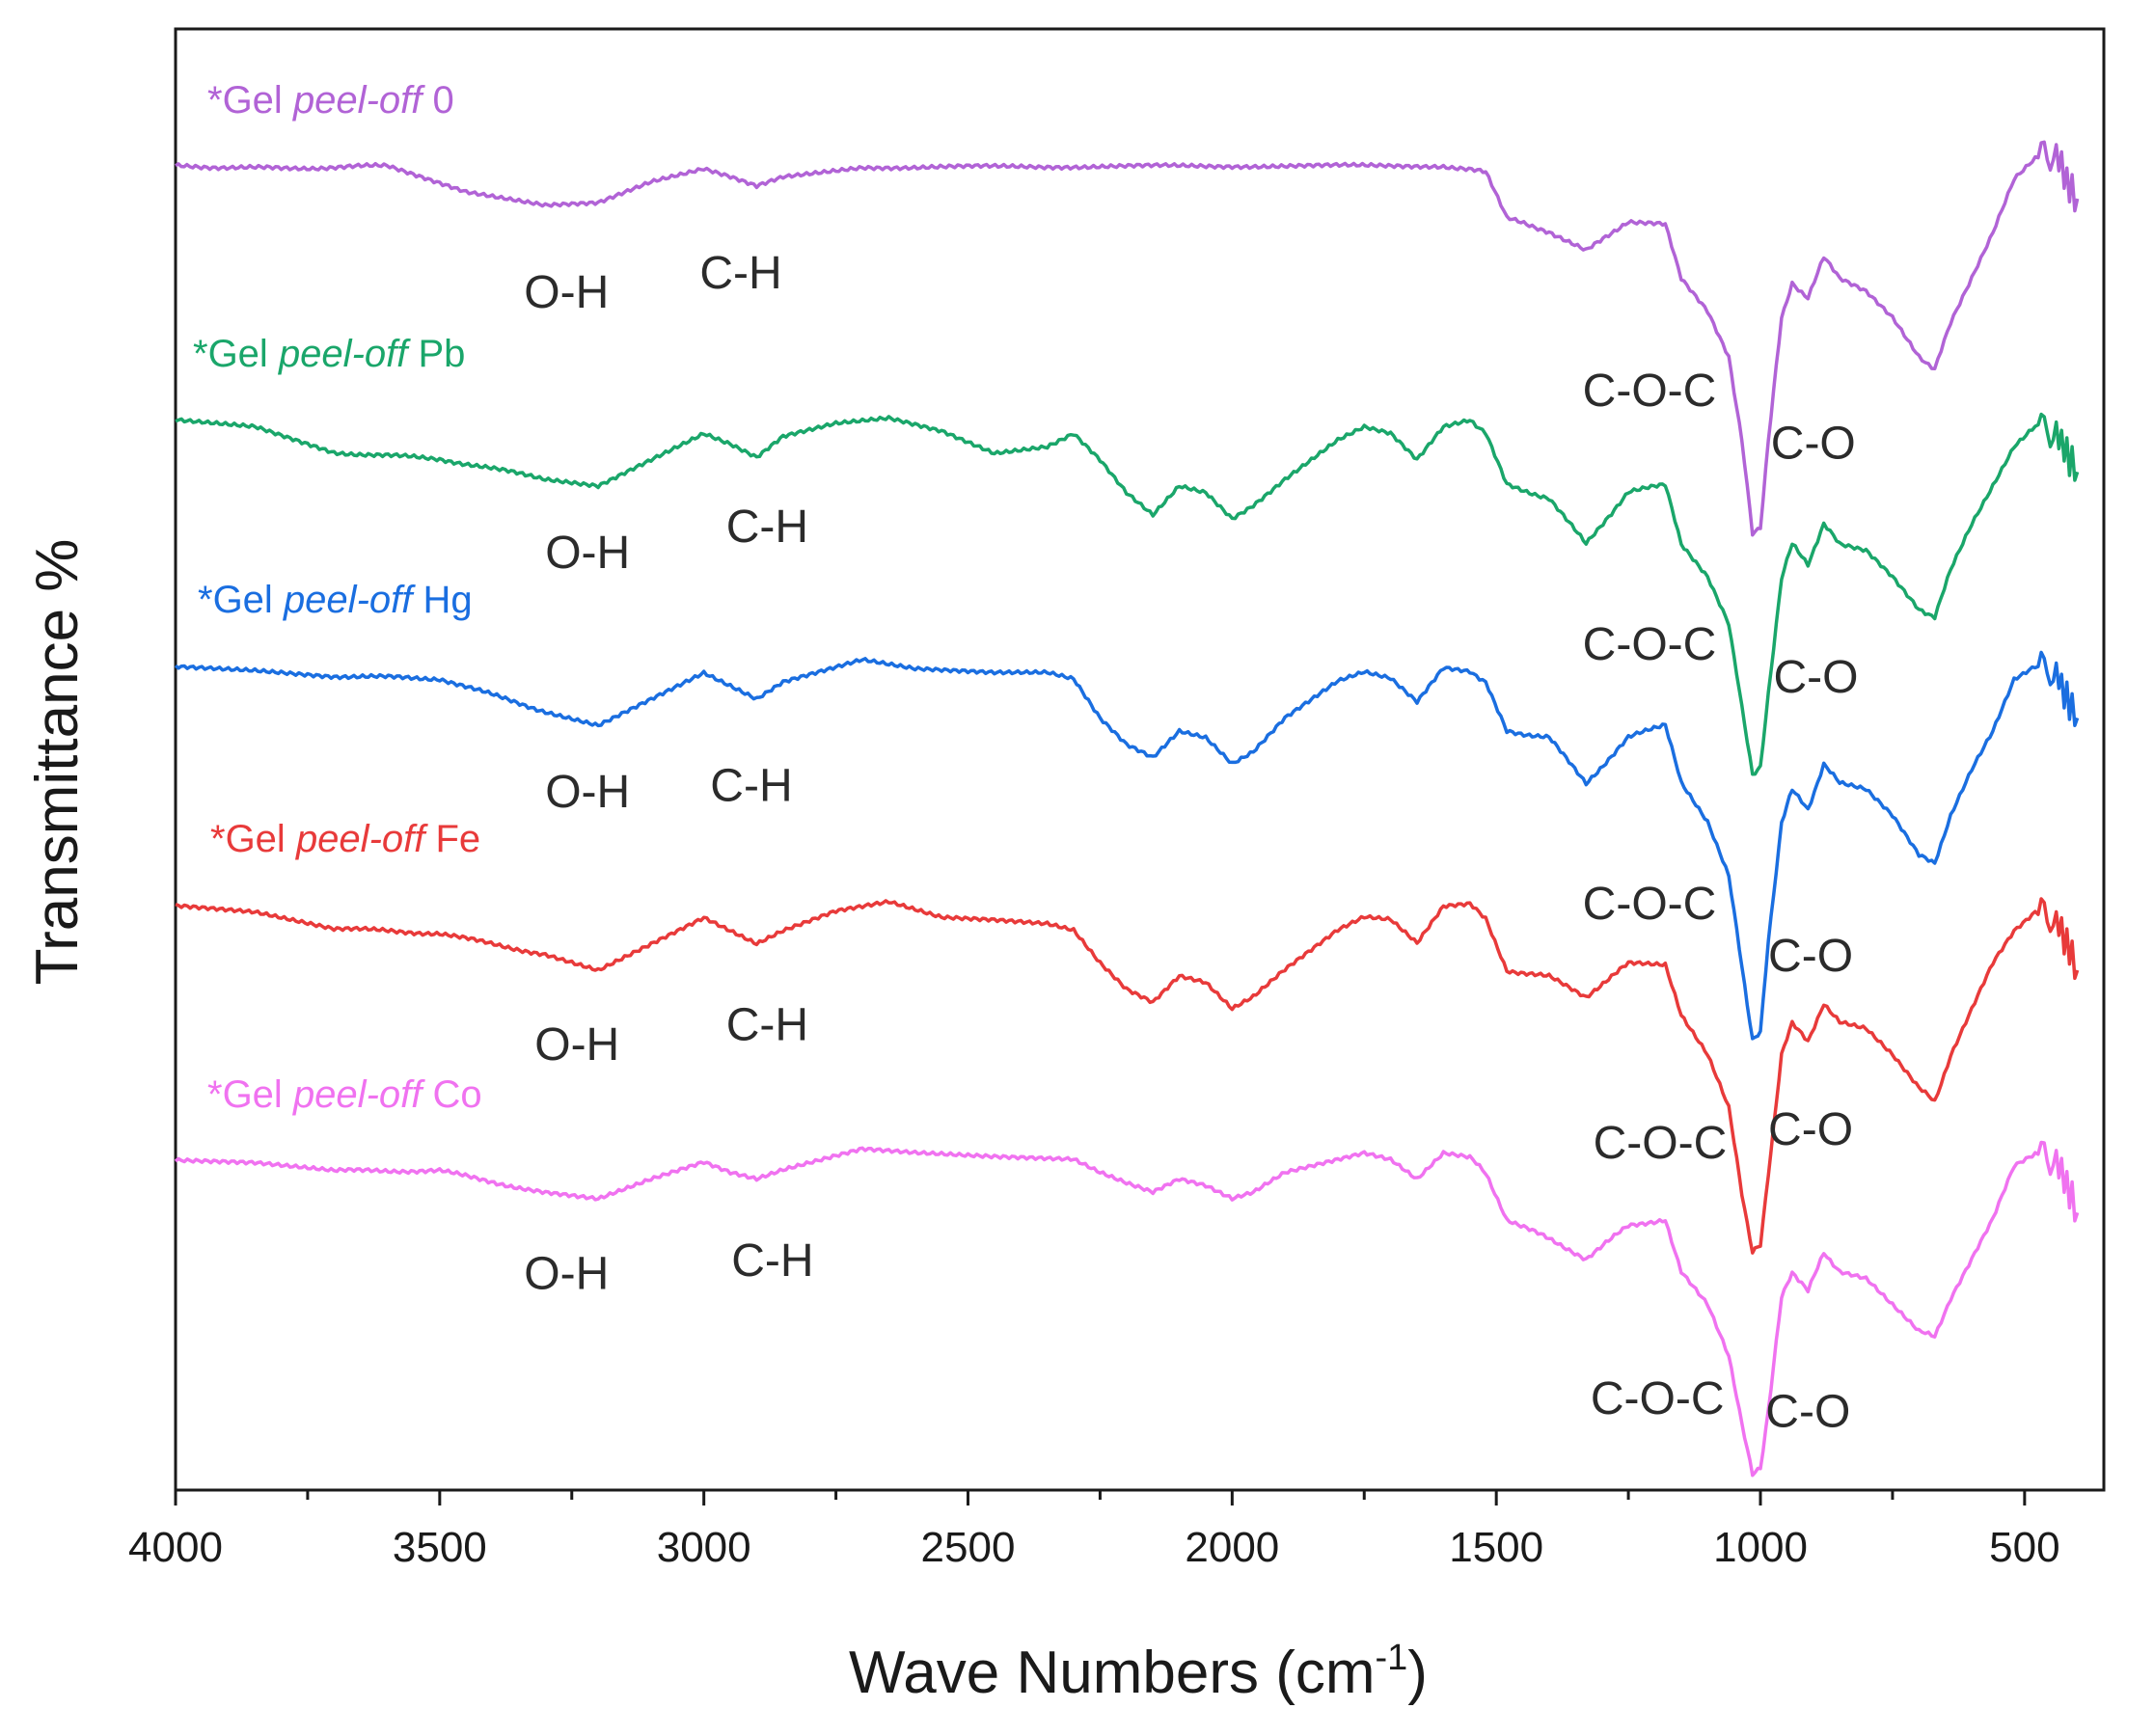  I want to click on series-label-pb: *Gel peel-off Pb, so click(329, 354).